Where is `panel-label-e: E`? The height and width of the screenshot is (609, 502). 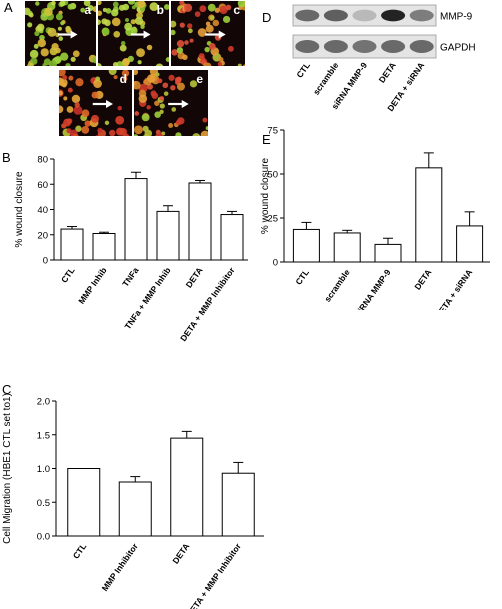
panel-label-e: E is located at coordinates (266, 139).